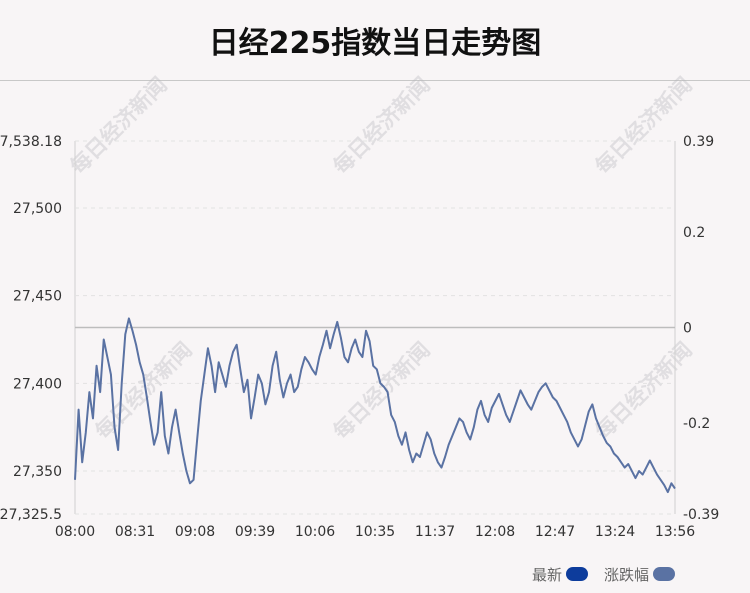 The image size is (750, 593). I want to click on x-tick-label: 12:47, so click(555, 532).